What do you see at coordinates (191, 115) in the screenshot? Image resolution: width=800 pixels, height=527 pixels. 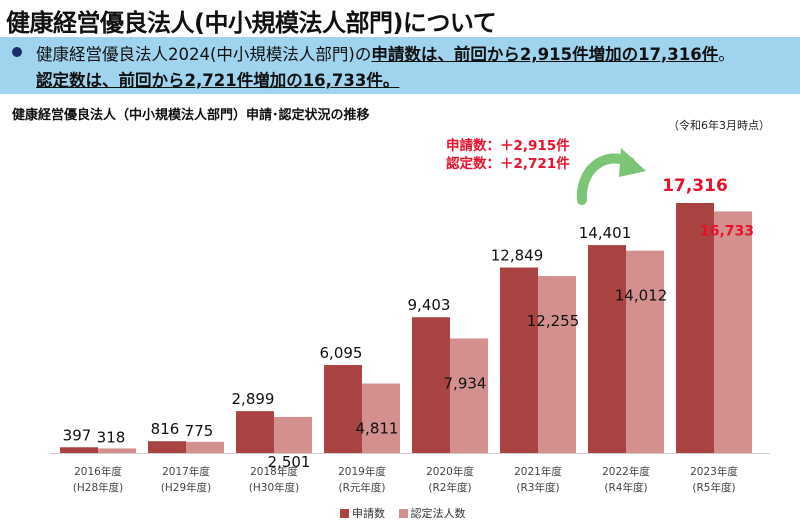 I see `chart-title: 健康経営優良法人（中小規模法人部門）申請･認定状況の推移` at bounding box center [191, 115].